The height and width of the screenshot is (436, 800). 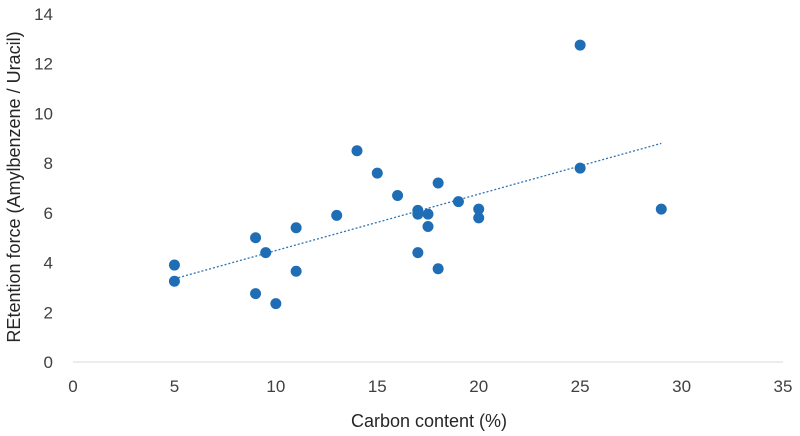 What do you see at coordinates (48, 263) in the screenshot?
I see `y-tick-label: 4` at bounding box center [48, 263].